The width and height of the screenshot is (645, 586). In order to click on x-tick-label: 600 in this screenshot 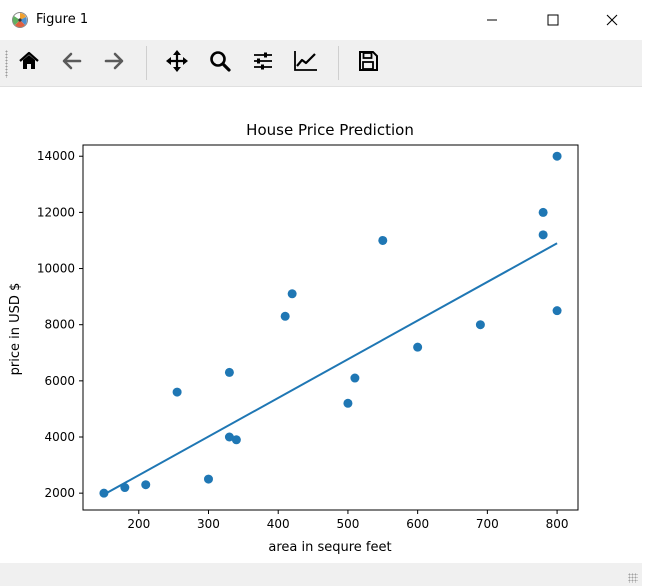, I will do `click(417, 524)`.